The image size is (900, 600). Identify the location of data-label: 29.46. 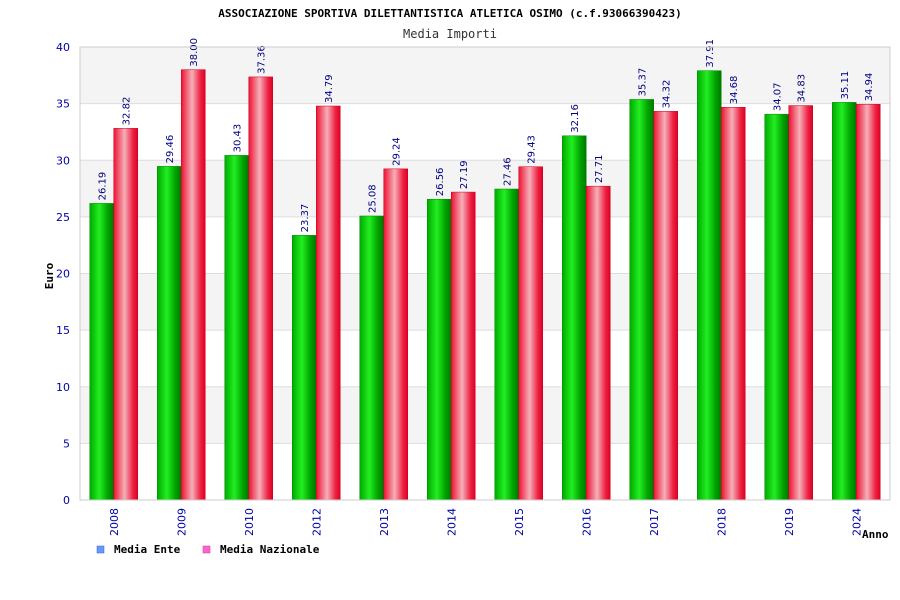
(170, 149).